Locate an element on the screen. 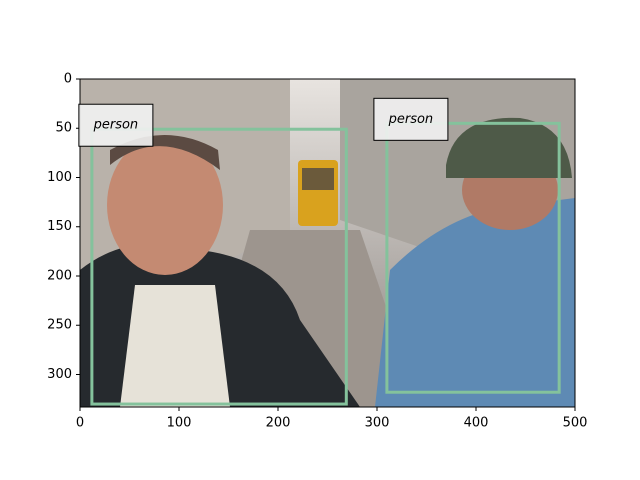 This screenshot has width=640, height=480. y-tick-label: 250 is located at coordinates (59, 325).